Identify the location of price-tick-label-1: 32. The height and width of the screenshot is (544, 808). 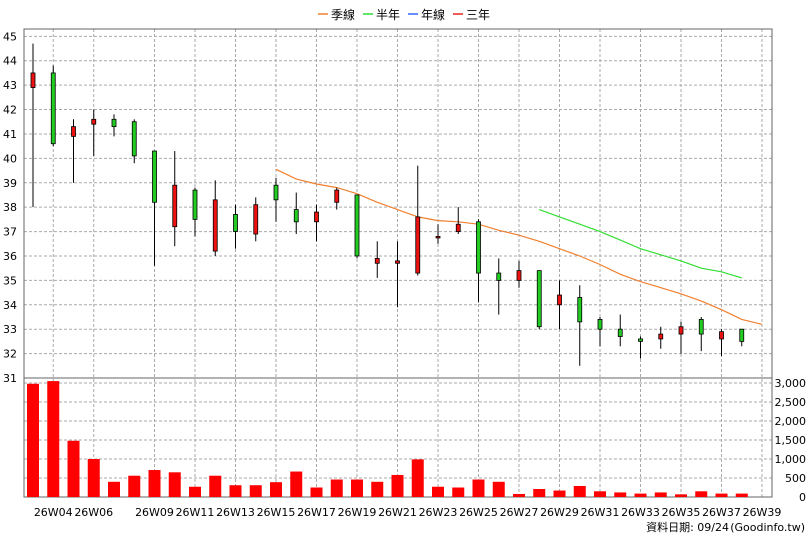
(10, 354).